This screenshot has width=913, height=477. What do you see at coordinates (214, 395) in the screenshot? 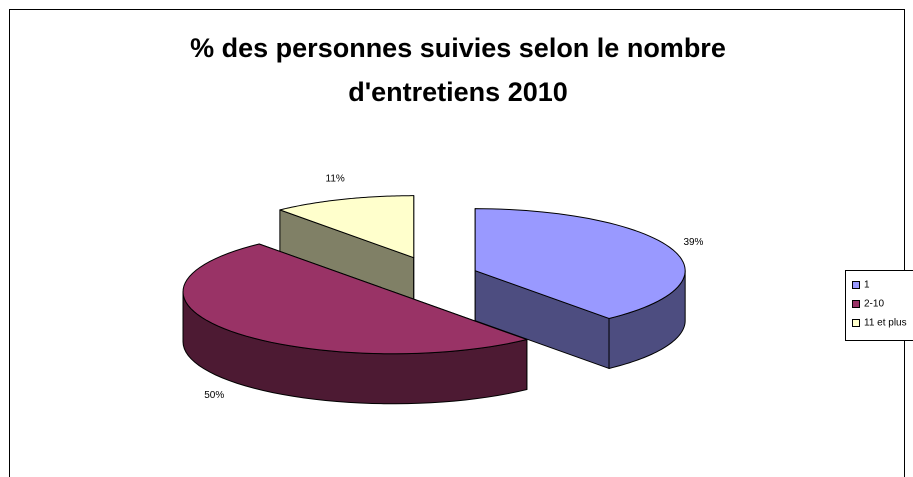
I see `data-label: 50%` at bounding box center [214, 395].